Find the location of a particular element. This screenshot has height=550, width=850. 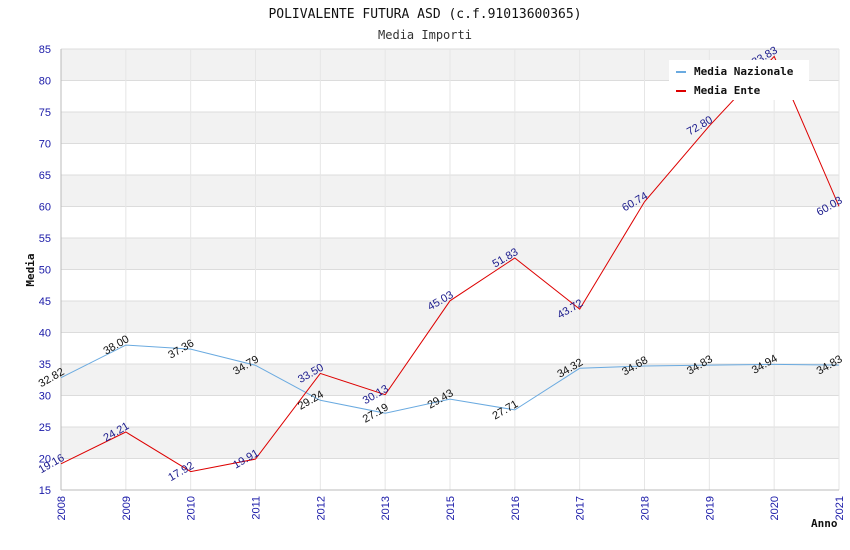

y-tick-label: 50 is located at coordinates (45, 271).